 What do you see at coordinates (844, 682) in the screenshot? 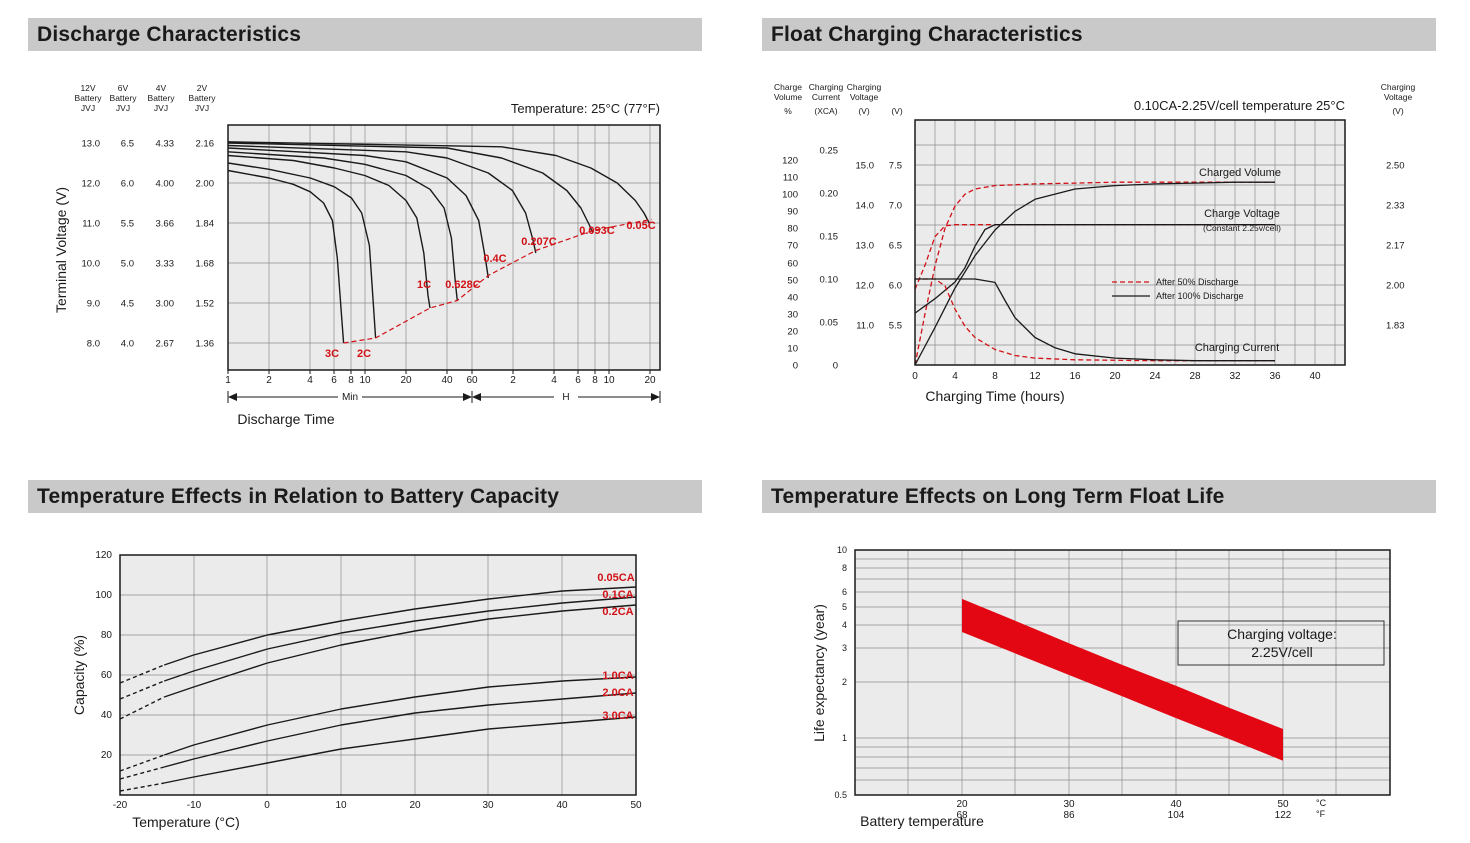
I see `y-tick-label: 2` at bounding box center [844, 682].